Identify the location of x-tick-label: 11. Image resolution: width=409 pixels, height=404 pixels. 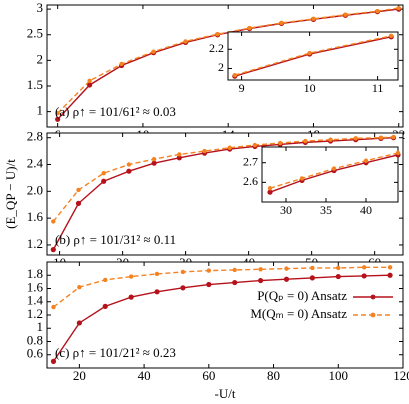
(378, 88).